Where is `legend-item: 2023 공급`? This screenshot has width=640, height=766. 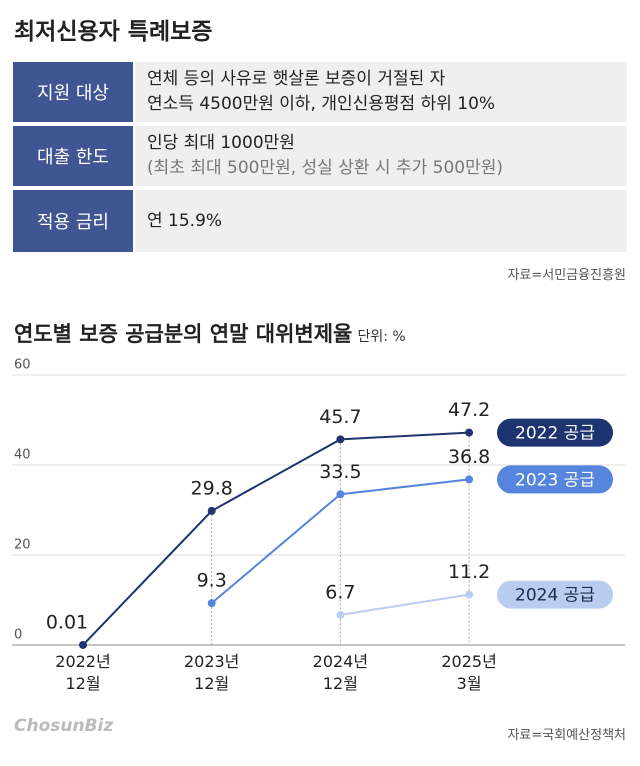 legend-item: 2023 공급 is located at coordinates (555, 479).